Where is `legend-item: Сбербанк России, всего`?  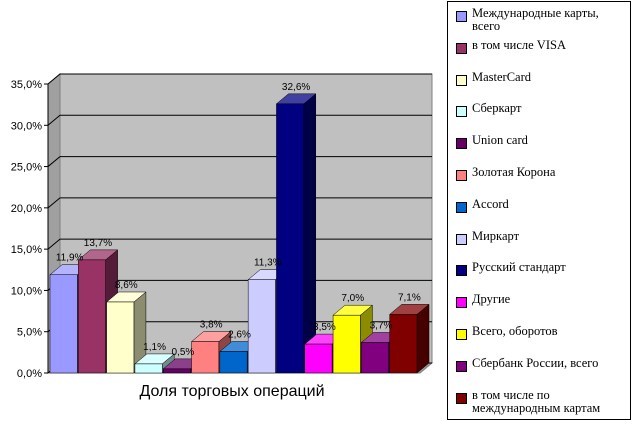 legend-item: Сбербанк России, всего is located at coordinates (541, 363).